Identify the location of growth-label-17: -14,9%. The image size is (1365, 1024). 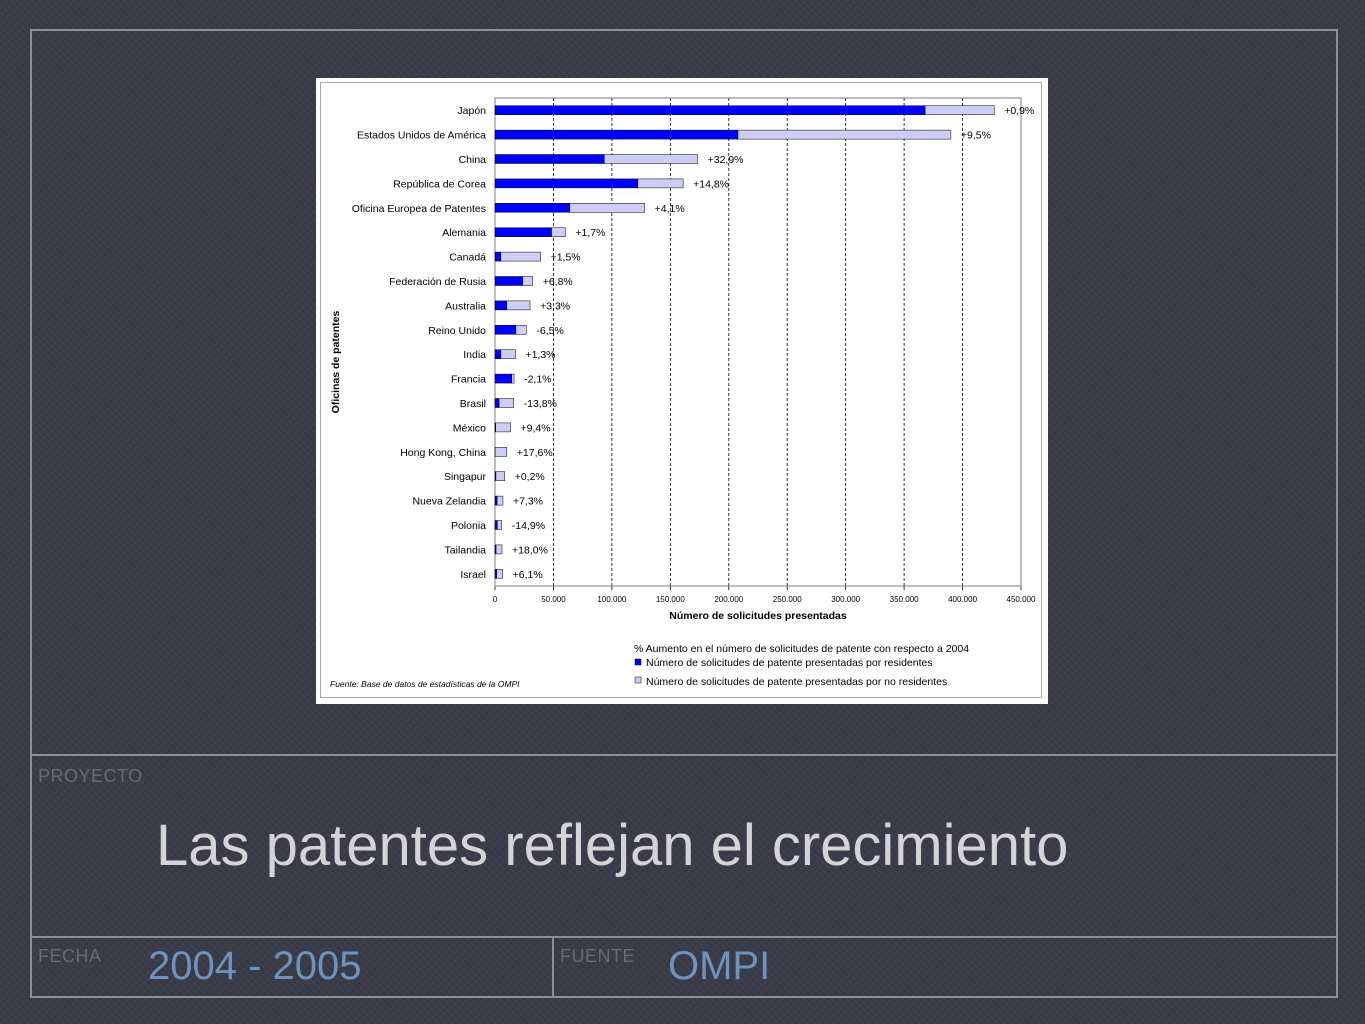
(528, 526).